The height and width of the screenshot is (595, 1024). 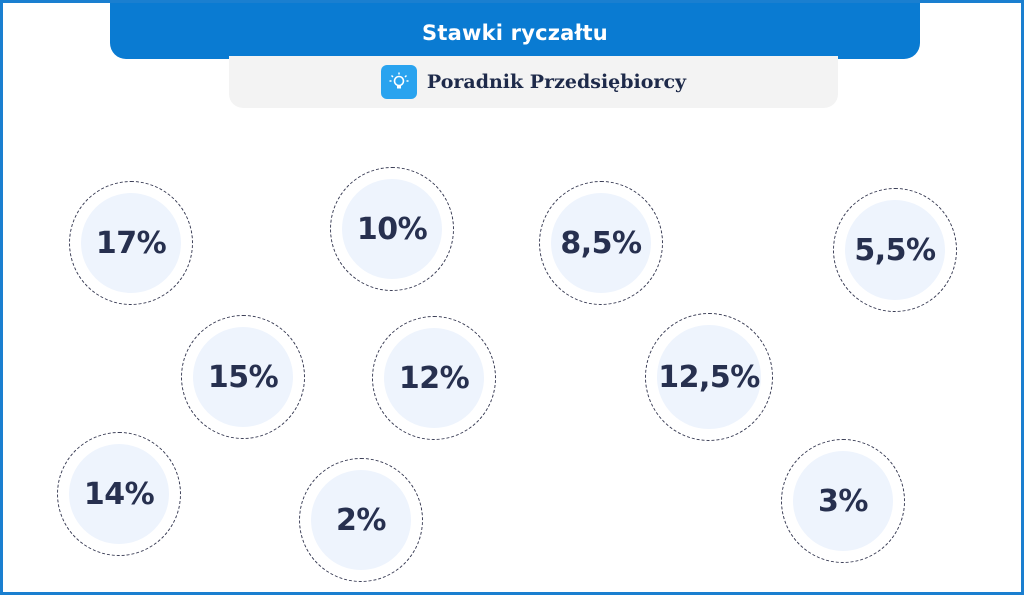 I want to click on brand-name: Poradnik Przedsiębiorcy, so click(x=556, y=82).